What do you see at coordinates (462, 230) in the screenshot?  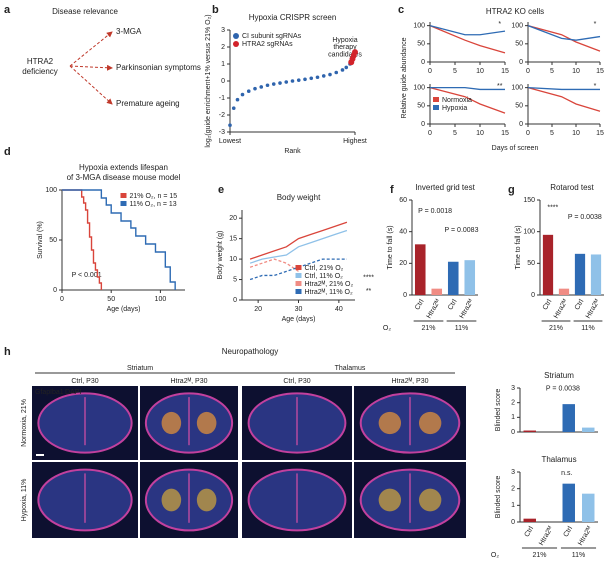 I see `annotation: P = 0.0083` at bounding box center [462, 230].